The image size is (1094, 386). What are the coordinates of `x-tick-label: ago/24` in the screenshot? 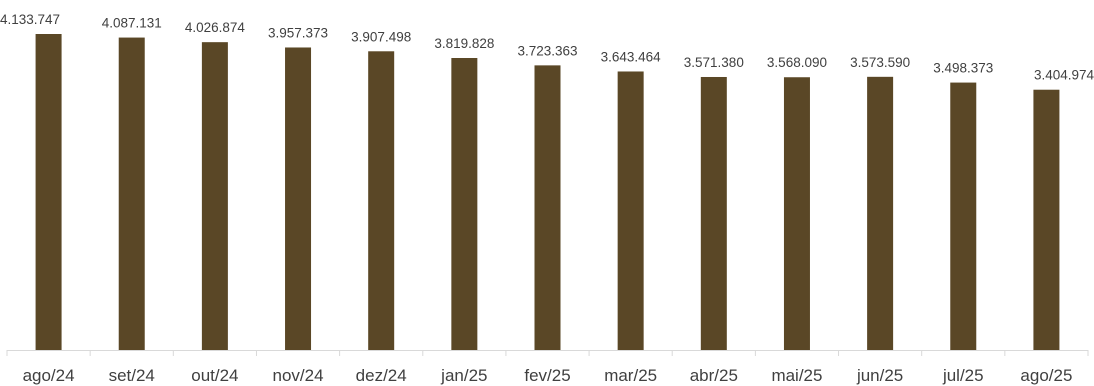 It's located at (49, 375).